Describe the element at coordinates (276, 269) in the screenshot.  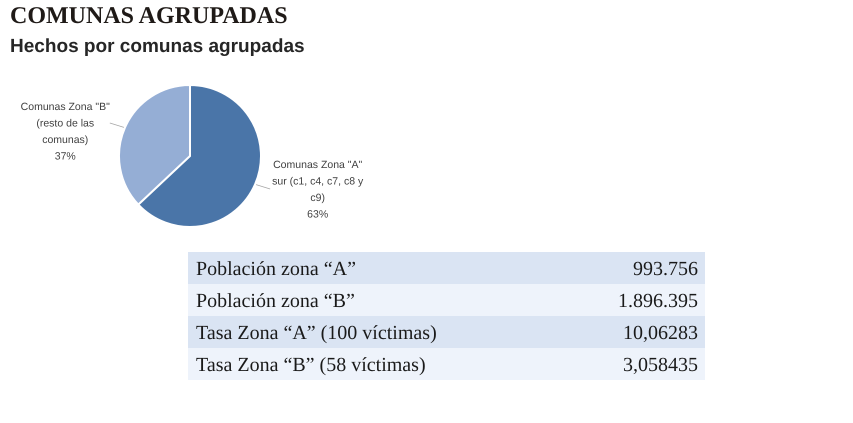
I see `text: Población zona “A”` at that location.